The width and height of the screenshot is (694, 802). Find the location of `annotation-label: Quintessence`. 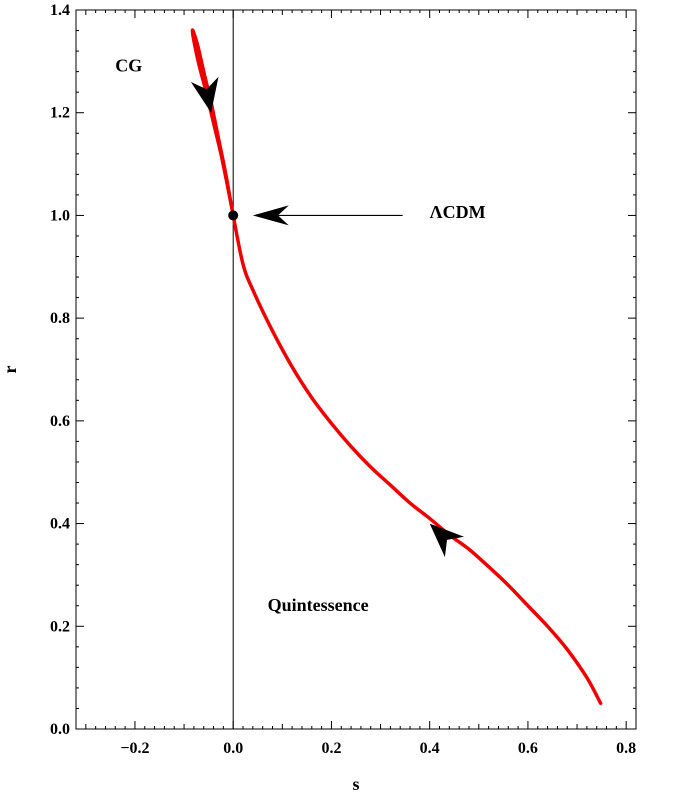

annotation-label: Quintessence is located at coordinates (318, 605).